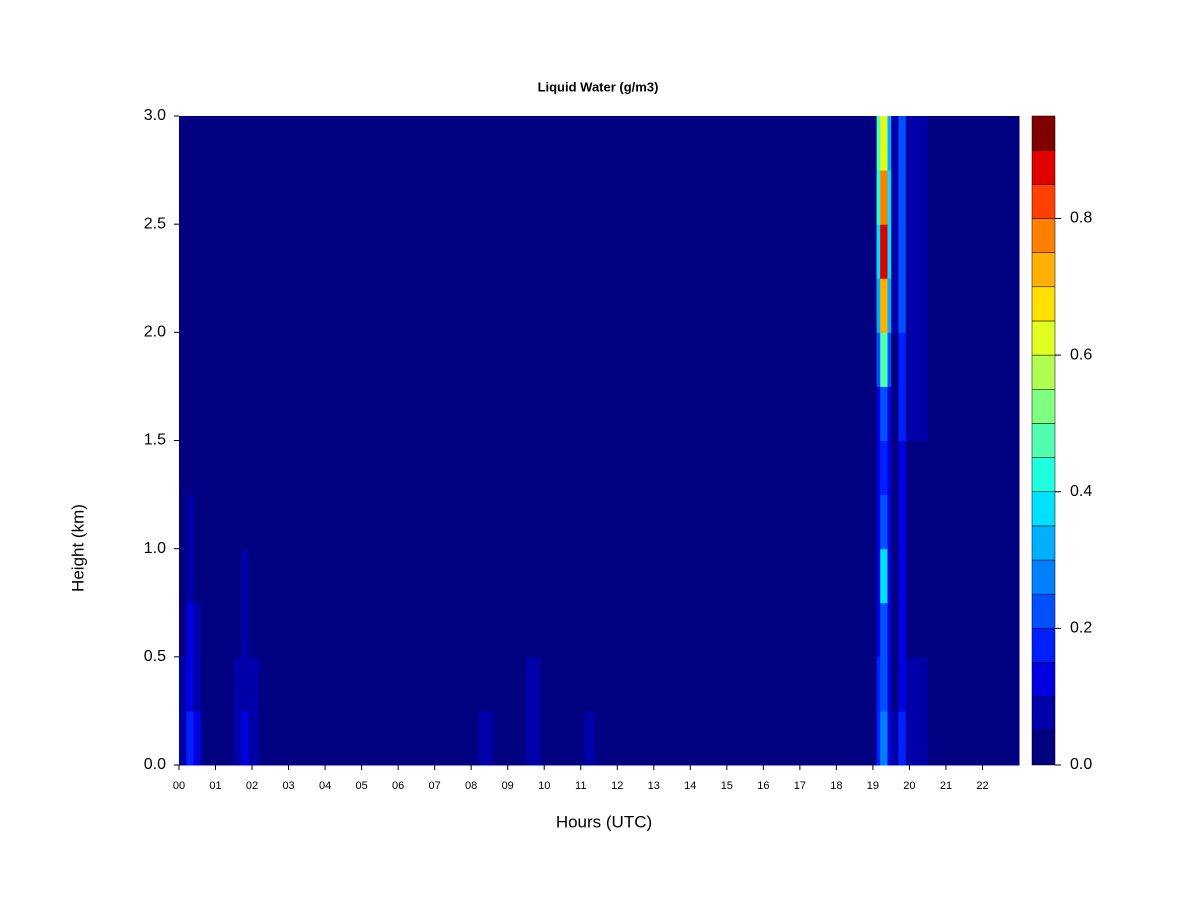  I want to click on x-tick-label: 08, so click(471, 786).